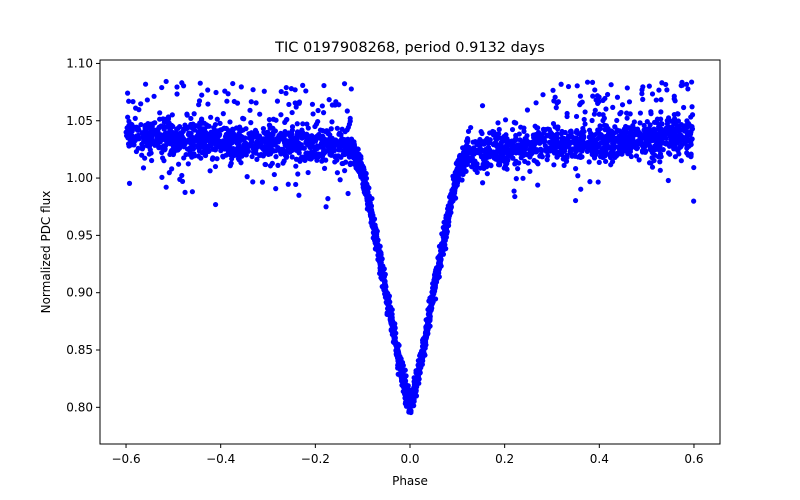  I want to click on y-tick-label: 1.10, so click(79, 63).